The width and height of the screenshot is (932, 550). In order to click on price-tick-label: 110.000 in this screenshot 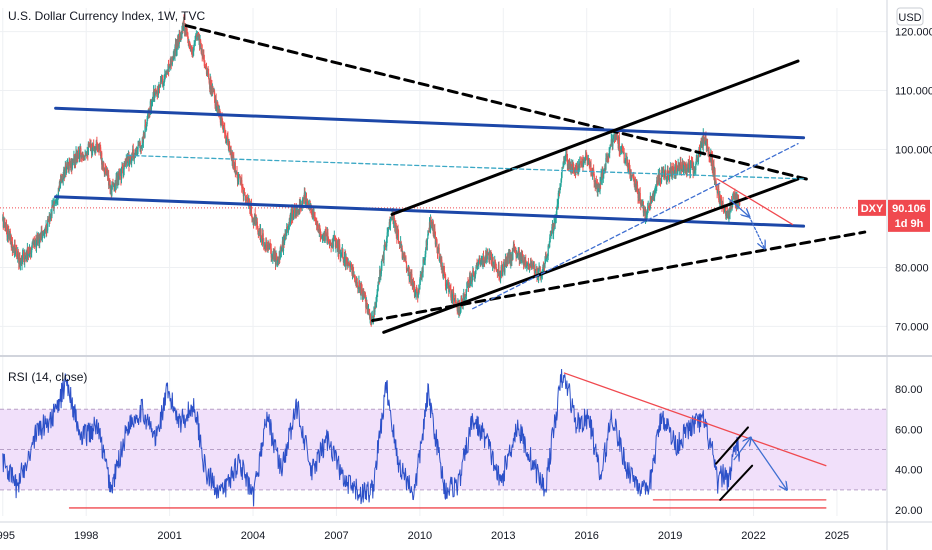, I will do `click(913, 92)`.